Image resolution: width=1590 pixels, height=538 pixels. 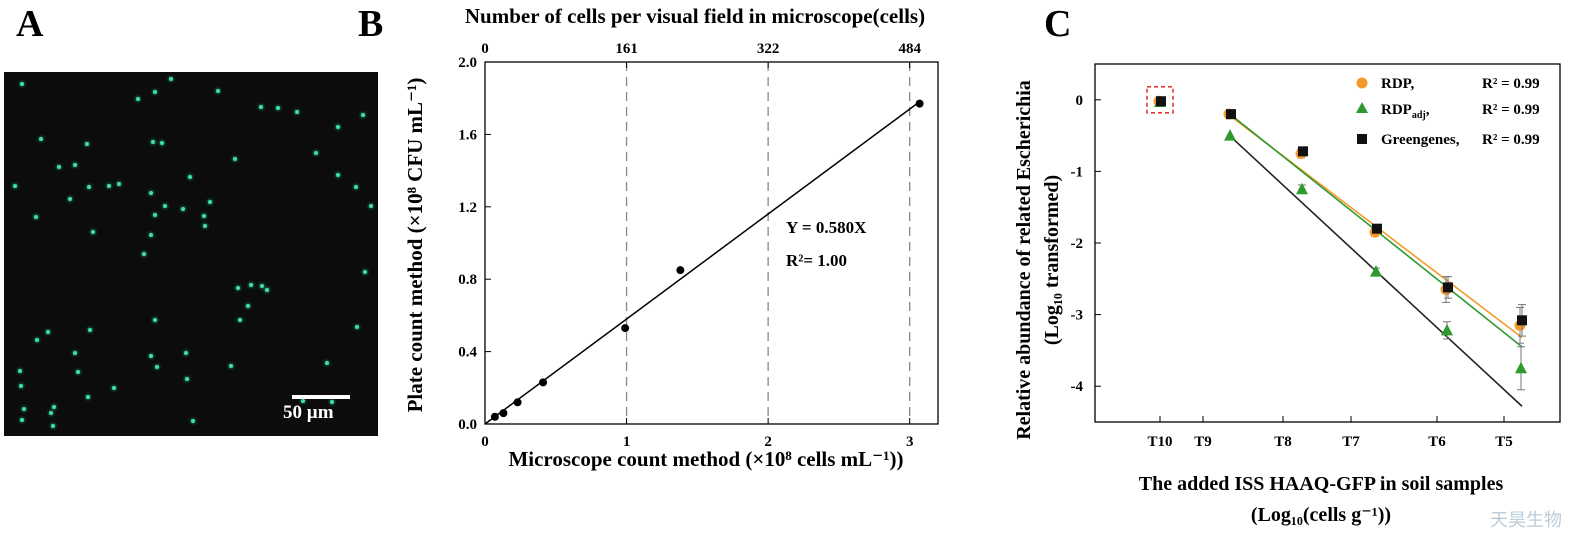 What do you see at coordinates (1077, 316) in the screenshot?
I see `y-tick-label: -3` at bounding box center [1077, 316].